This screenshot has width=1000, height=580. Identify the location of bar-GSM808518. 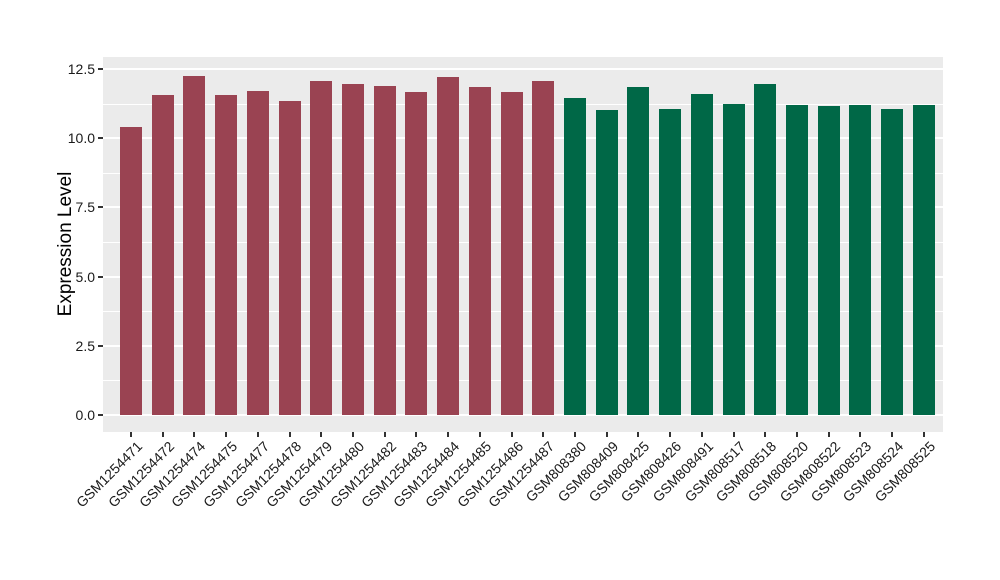
(765, 249).